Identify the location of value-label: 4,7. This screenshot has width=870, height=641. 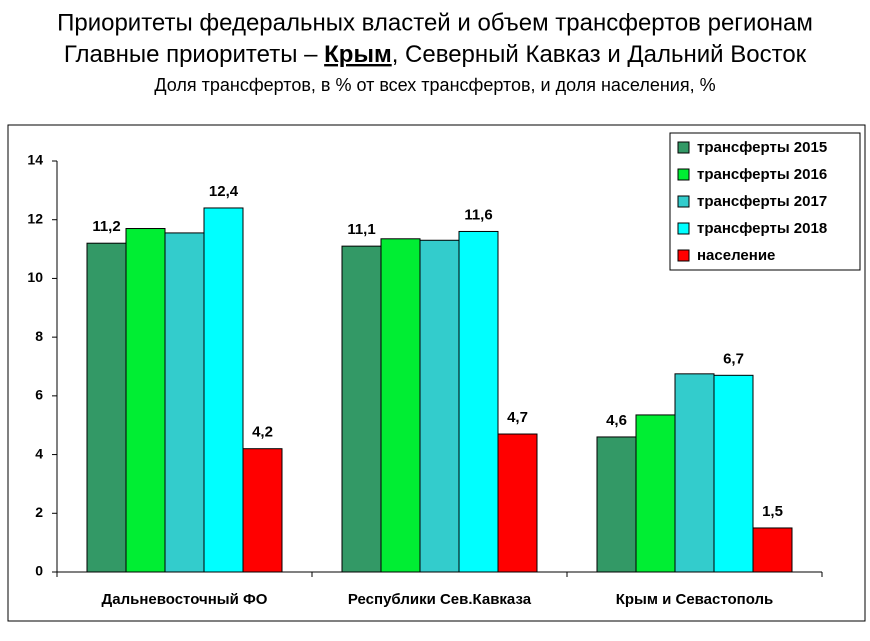
(517, 417).